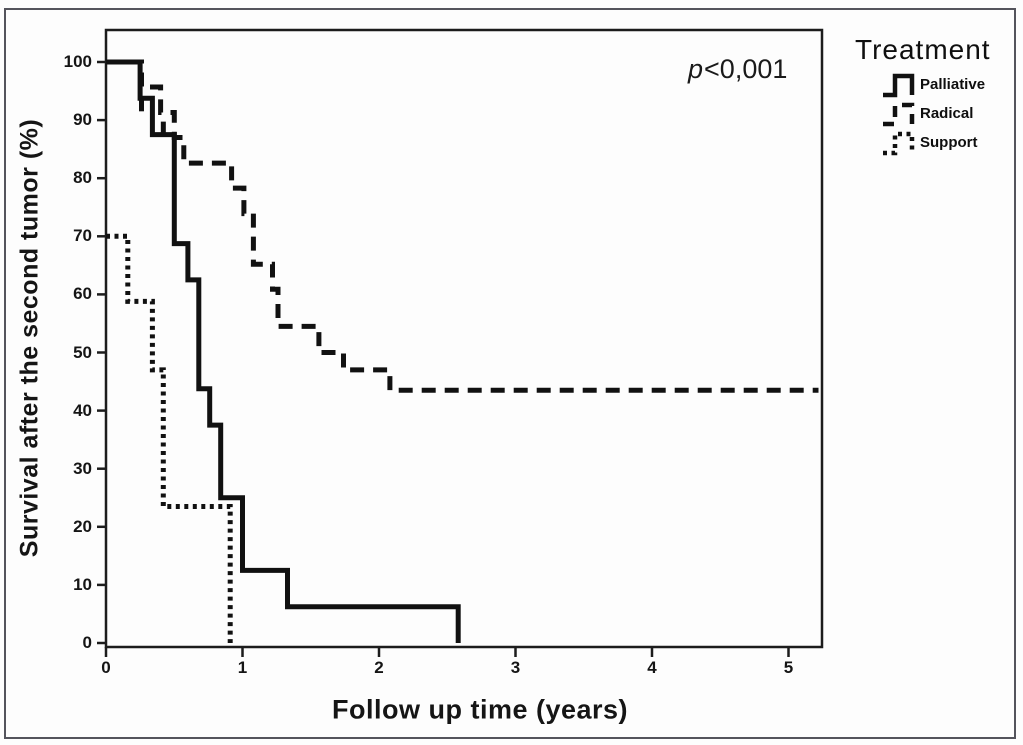 This screenshot has width=1023, height=745. Describe the element at coordinates (953, 84) in the screenshot. I see `legend-label-palliative: Palliative` at that location.